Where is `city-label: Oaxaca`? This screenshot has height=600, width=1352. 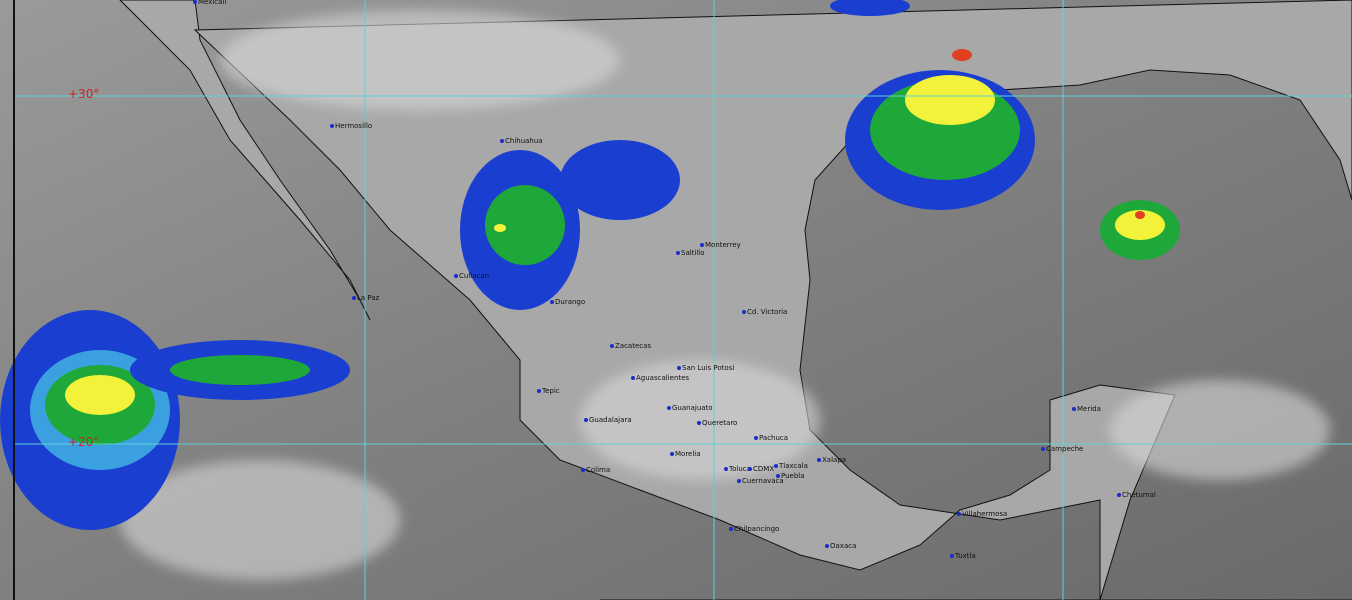
city-label: Oaxaca is located at coordinates (840, 546).